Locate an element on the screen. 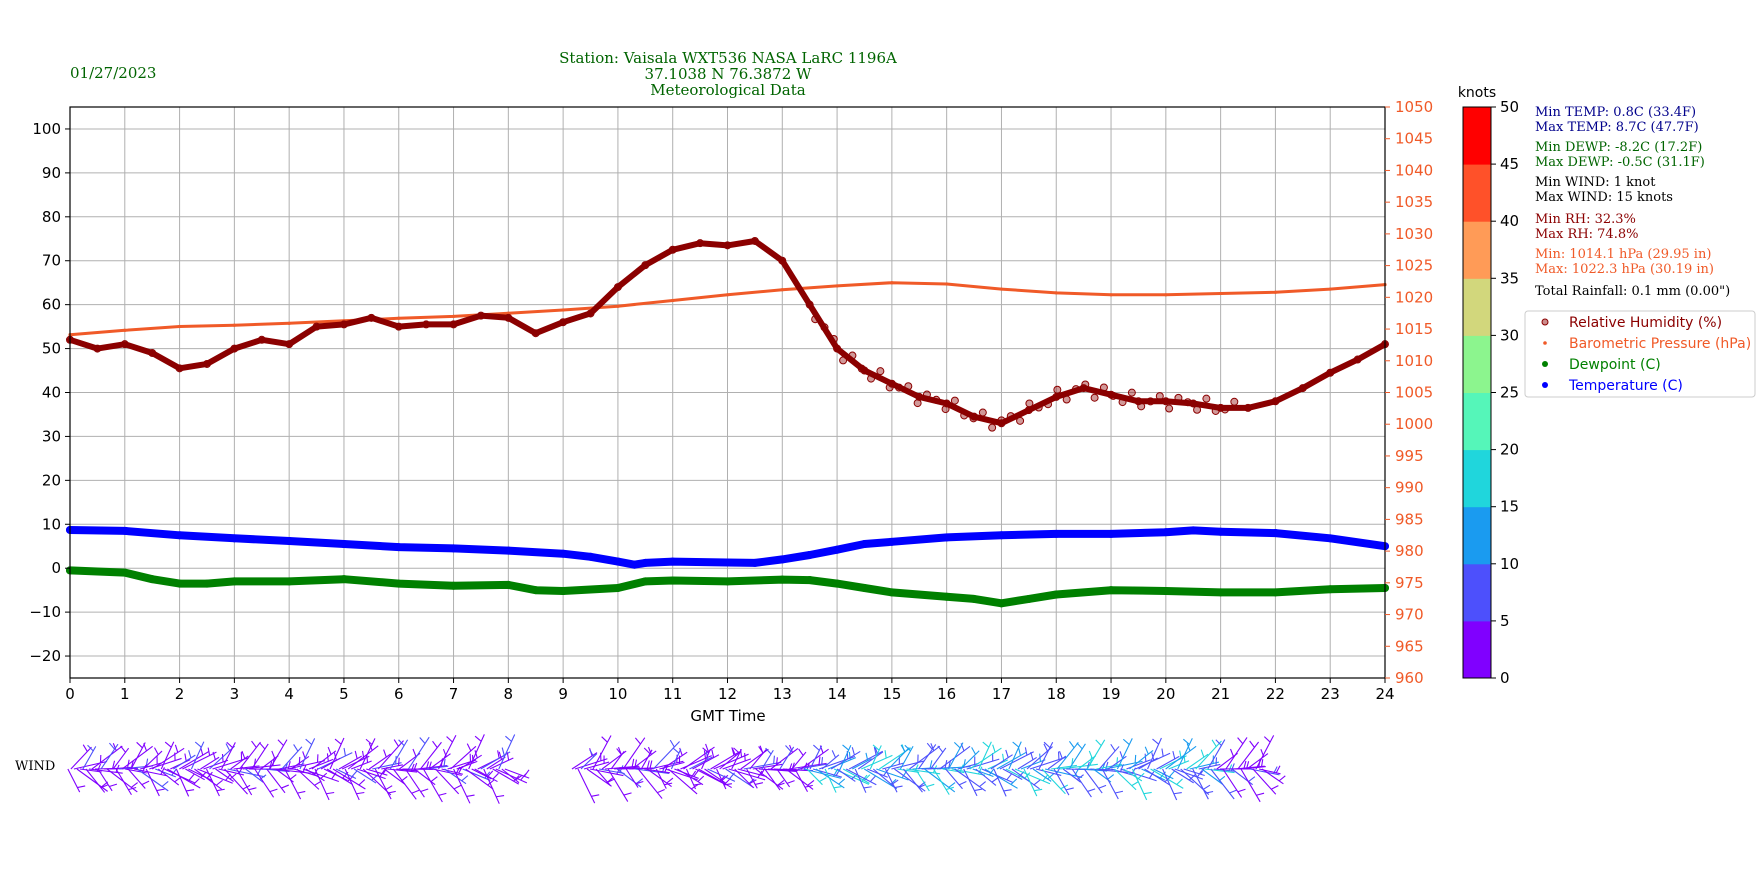 Image resolution: width=1760 pixels, height=880 pixels. x-tick-label: 5 is located at coordinates (344, 694).